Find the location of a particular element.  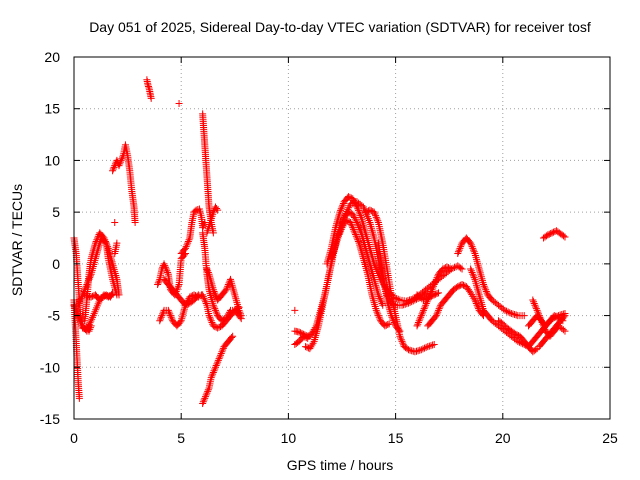

series-tr14 is located at coordinates (181, 292).